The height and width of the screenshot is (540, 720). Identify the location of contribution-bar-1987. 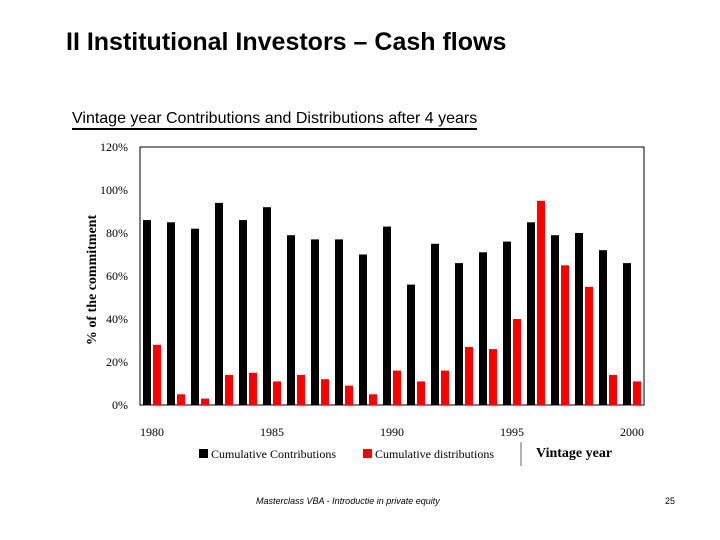
(315, 322).